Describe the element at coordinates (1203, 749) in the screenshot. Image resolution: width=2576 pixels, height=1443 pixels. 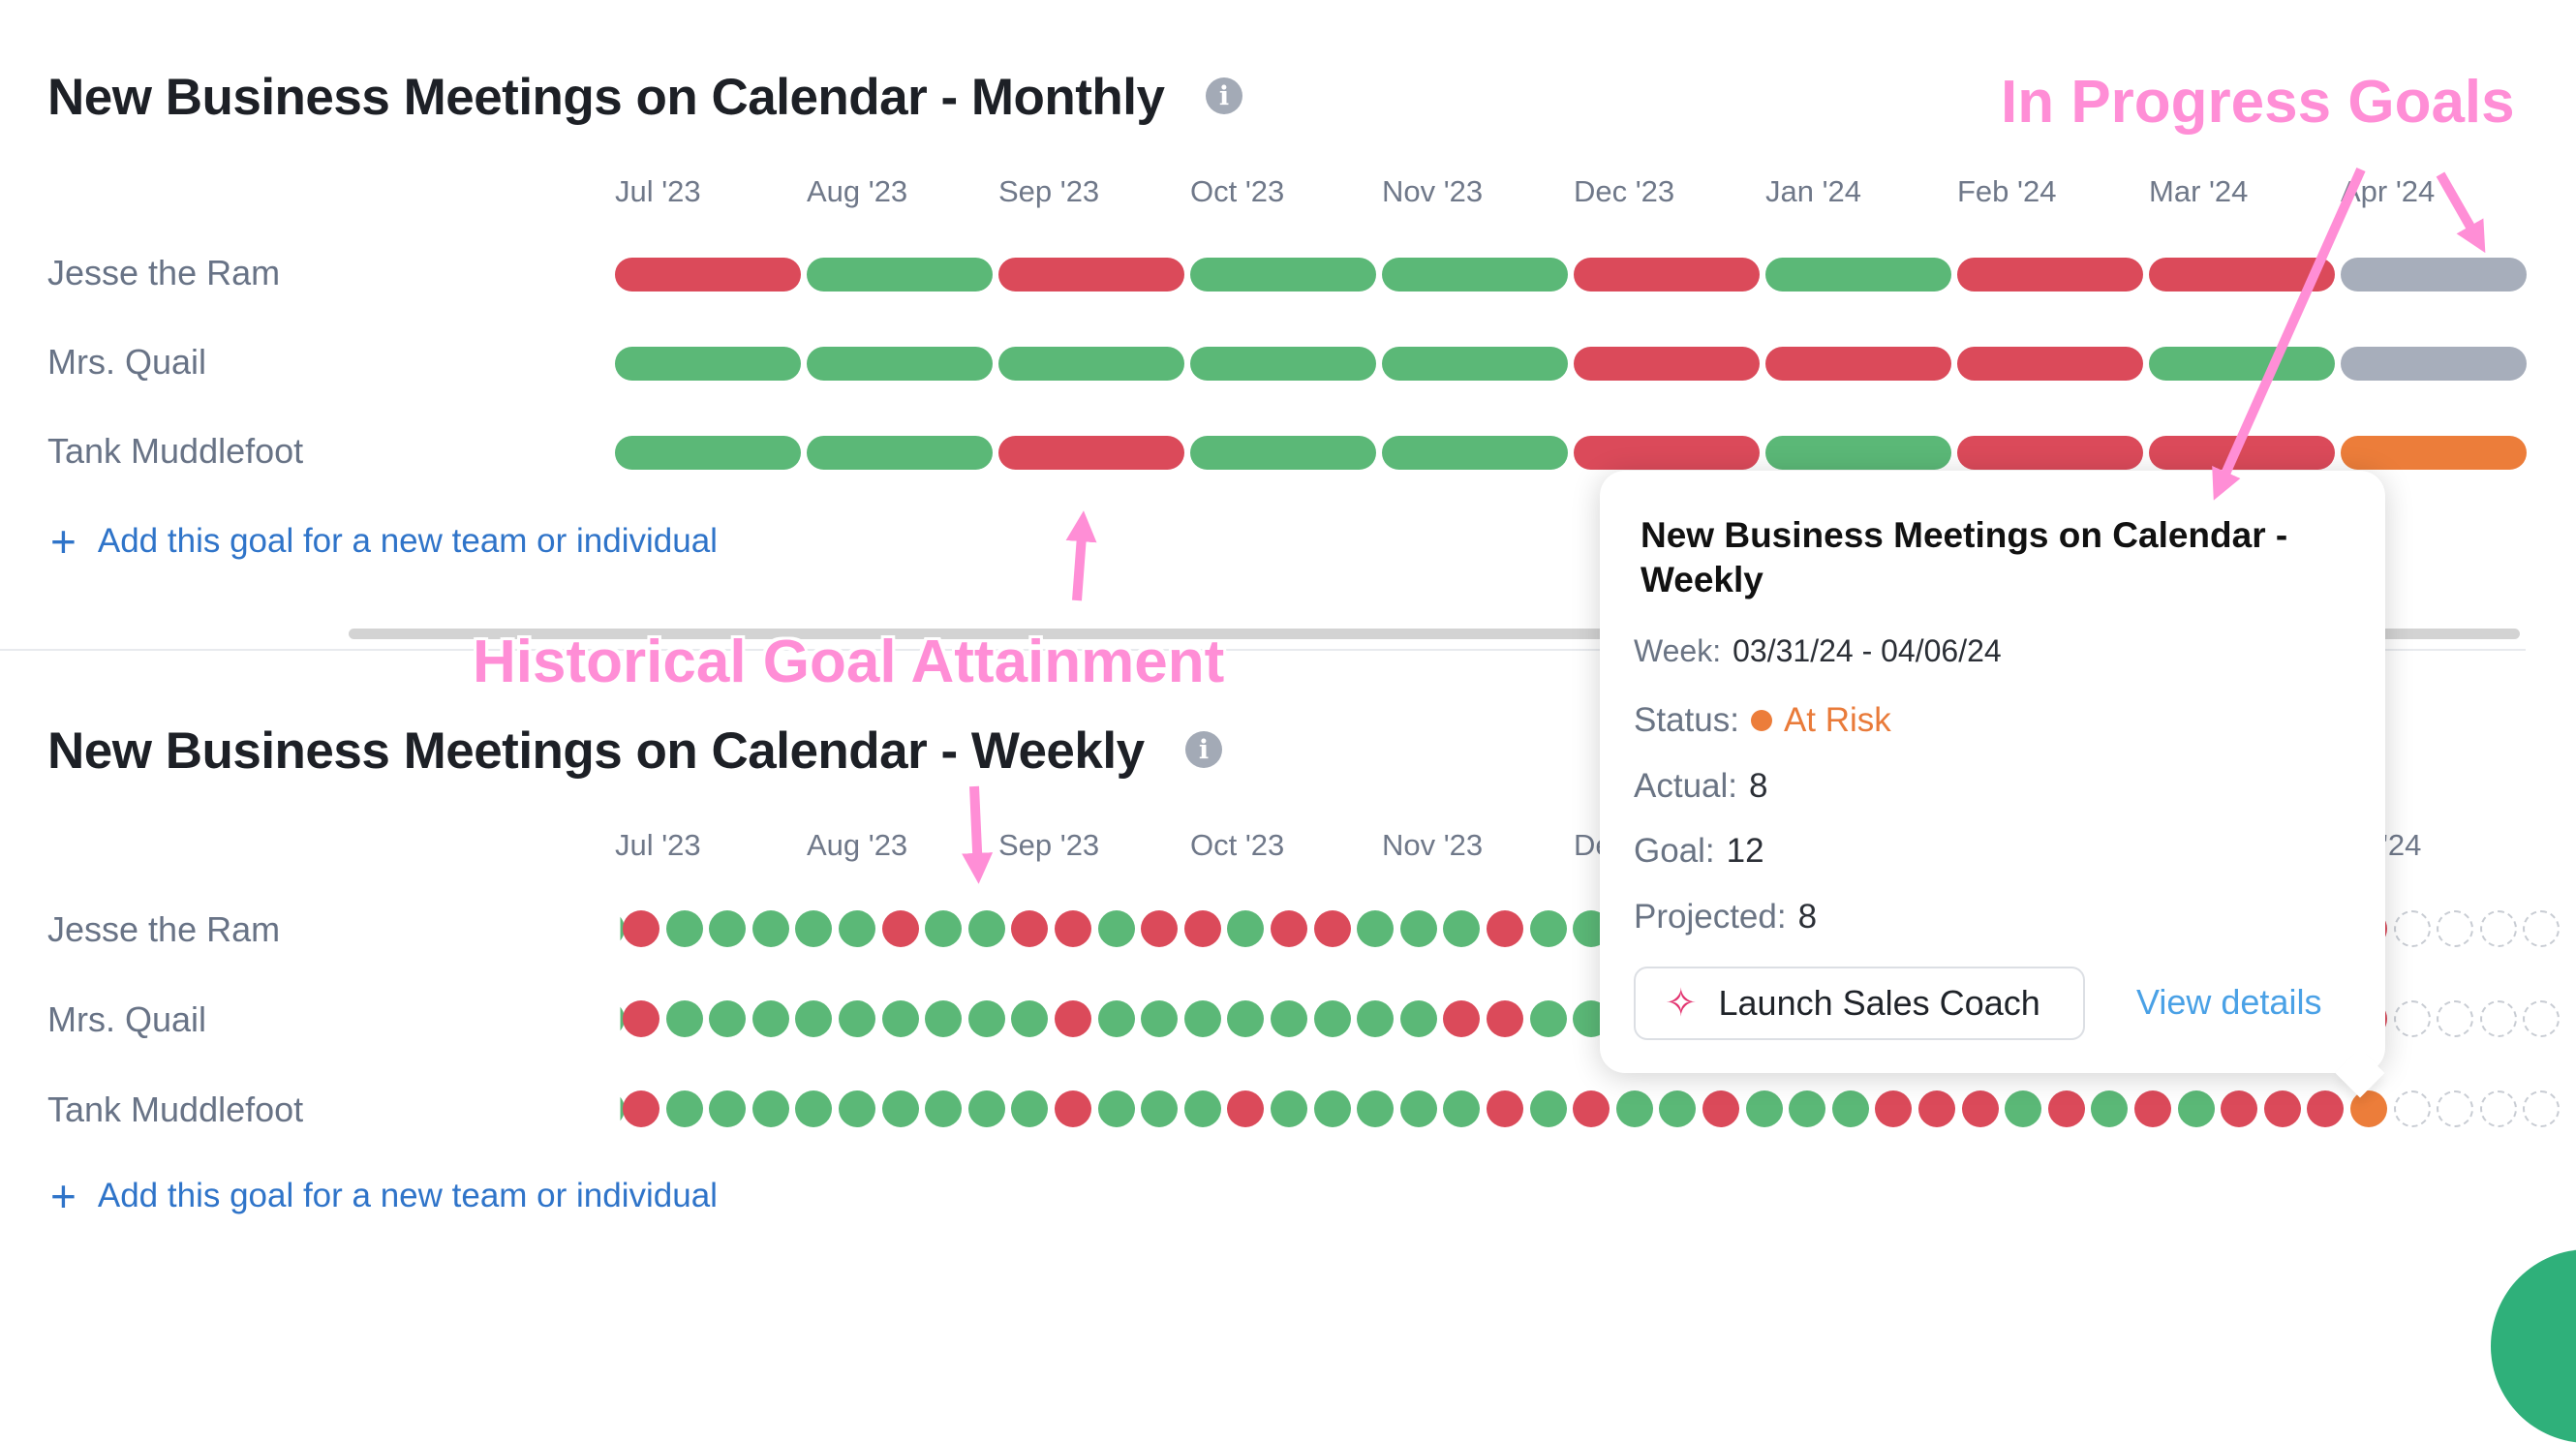
I see `weekly-info-icon: i` at that location.